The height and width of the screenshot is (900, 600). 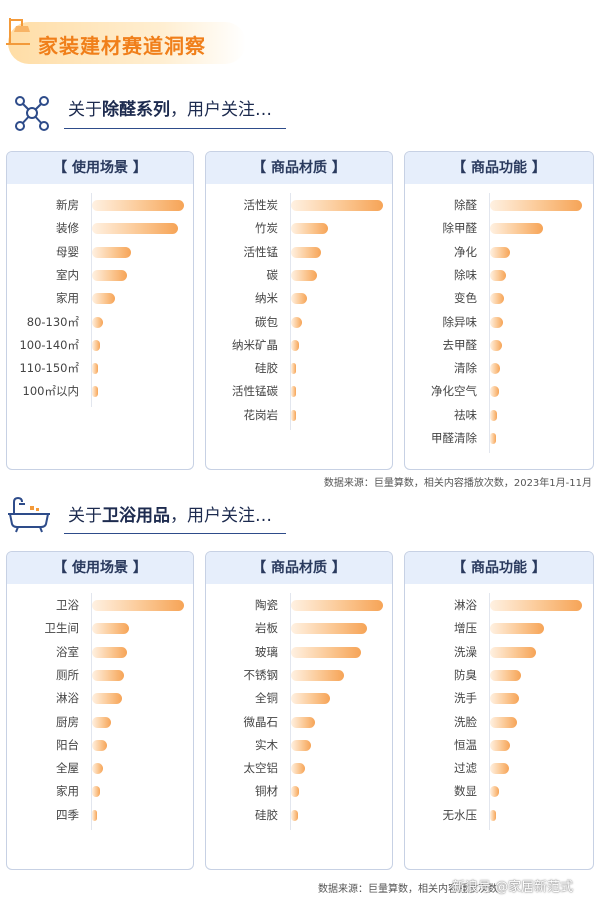 I want to click on category-label: 碳, so click(x=272, y=274).